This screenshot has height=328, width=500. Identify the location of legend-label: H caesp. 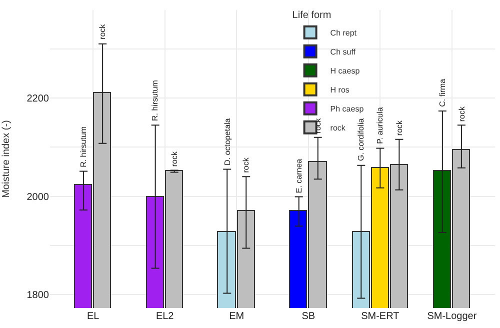
(345, 71).